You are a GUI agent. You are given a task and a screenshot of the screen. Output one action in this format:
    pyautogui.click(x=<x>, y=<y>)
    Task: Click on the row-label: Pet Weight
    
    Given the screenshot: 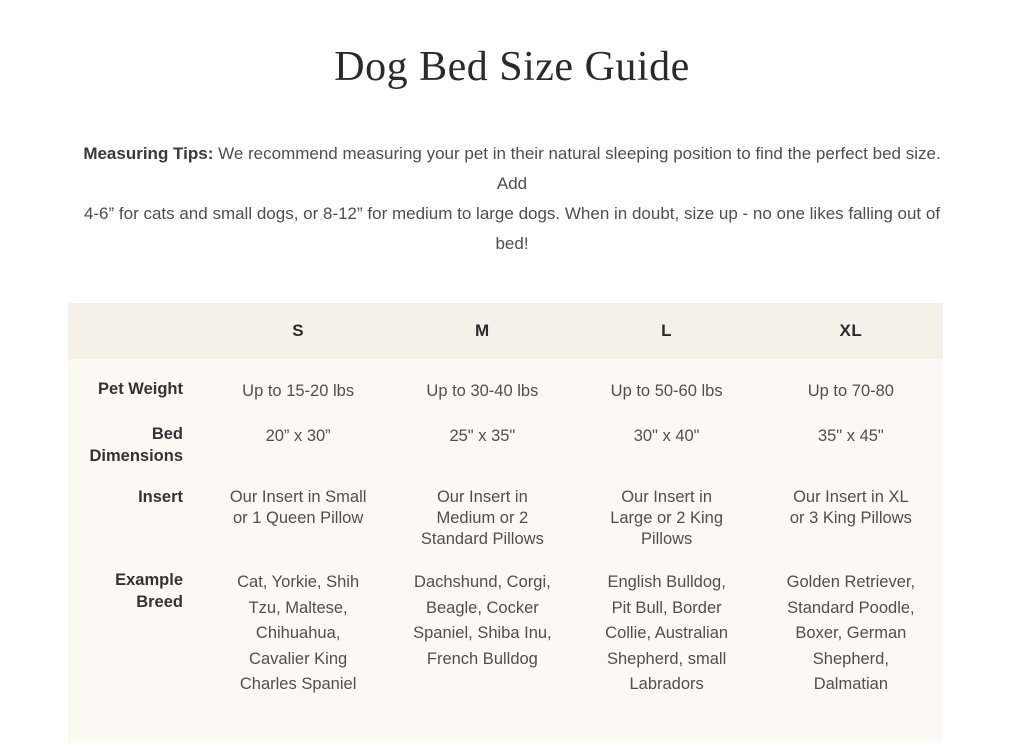 What is the action you would take?
    pyautogui.click(x=140, y=389)
    